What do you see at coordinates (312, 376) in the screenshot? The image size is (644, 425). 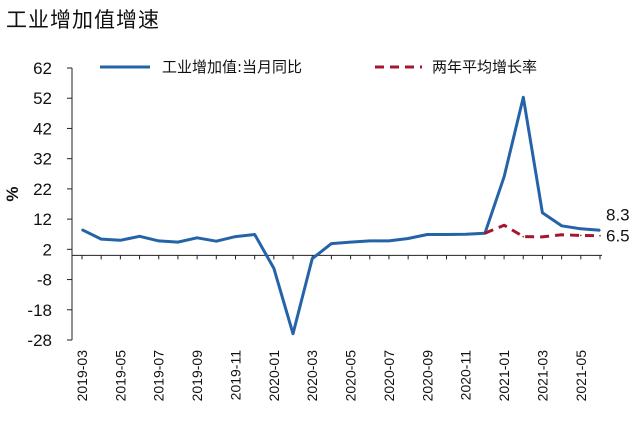 I see `x-tick-label: 2020-03` at bounding box center [312, 376].